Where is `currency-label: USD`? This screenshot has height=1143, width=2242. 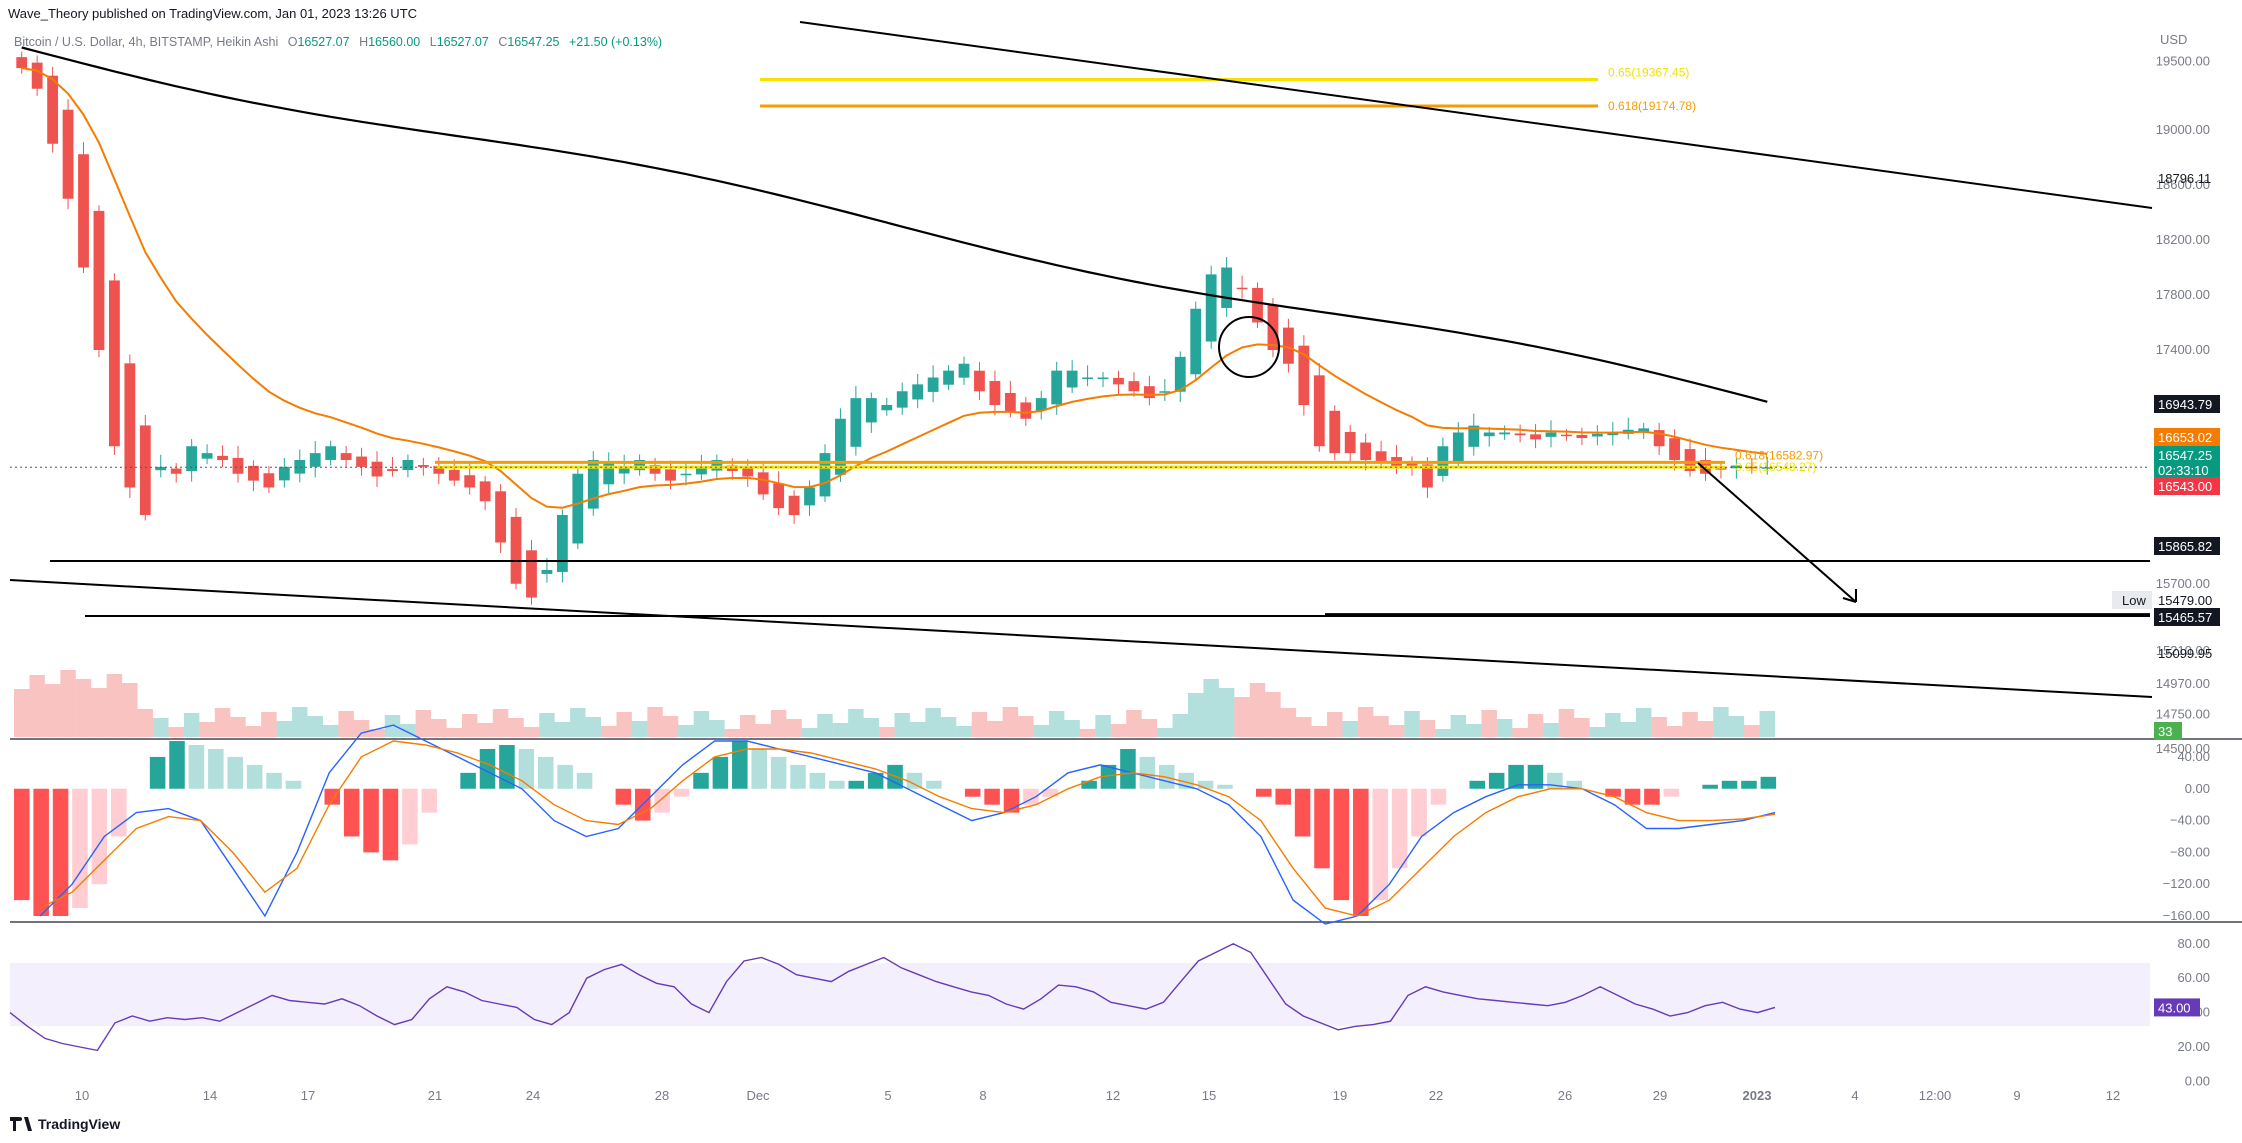
currency-label: USD is located at coordinates (2173, 39).